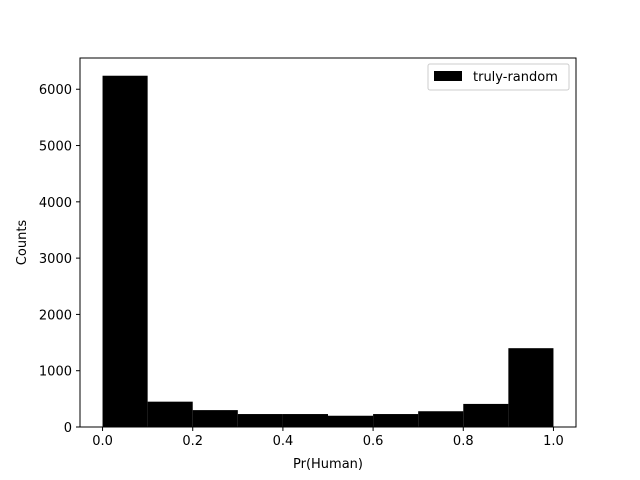 Image resolution: width=640 pixels, height=480 pixels. Describe the element at coordinates (373, 441) in the screenshot. I see `x-tick-label: 0.6` at that location.